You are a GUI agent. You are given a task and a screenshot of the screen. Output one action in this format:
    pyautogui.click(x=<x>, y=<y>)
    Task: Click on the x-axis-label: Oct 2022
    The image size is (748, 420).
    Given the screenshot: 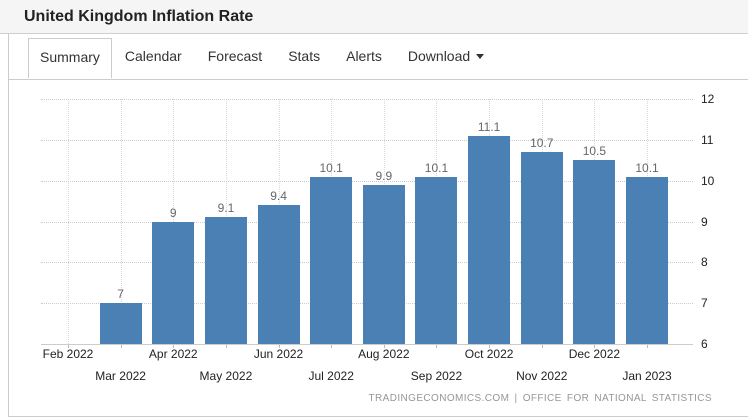 What is the action you would take?
    pyautogui.click(x=489, y=354)
    